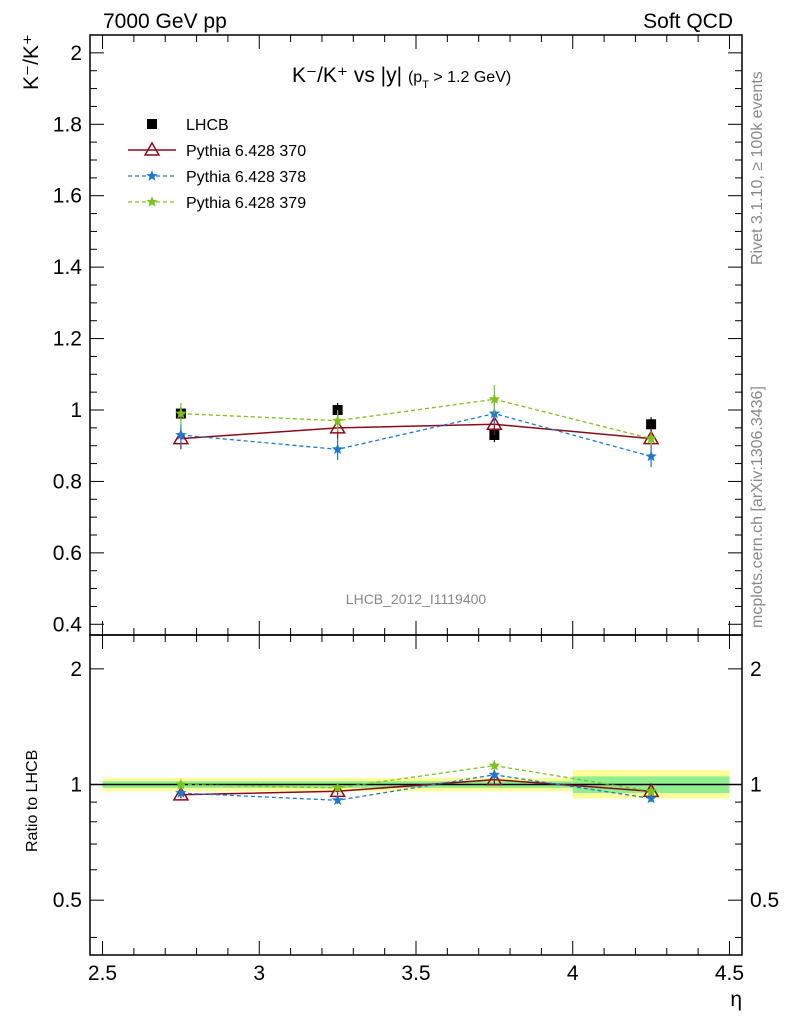 The height and width of the screenshot is (1024, 786). Describe the element at coordinates (68, 267) in the screenshot. I see `y-tick-label: 1.4` at that location.